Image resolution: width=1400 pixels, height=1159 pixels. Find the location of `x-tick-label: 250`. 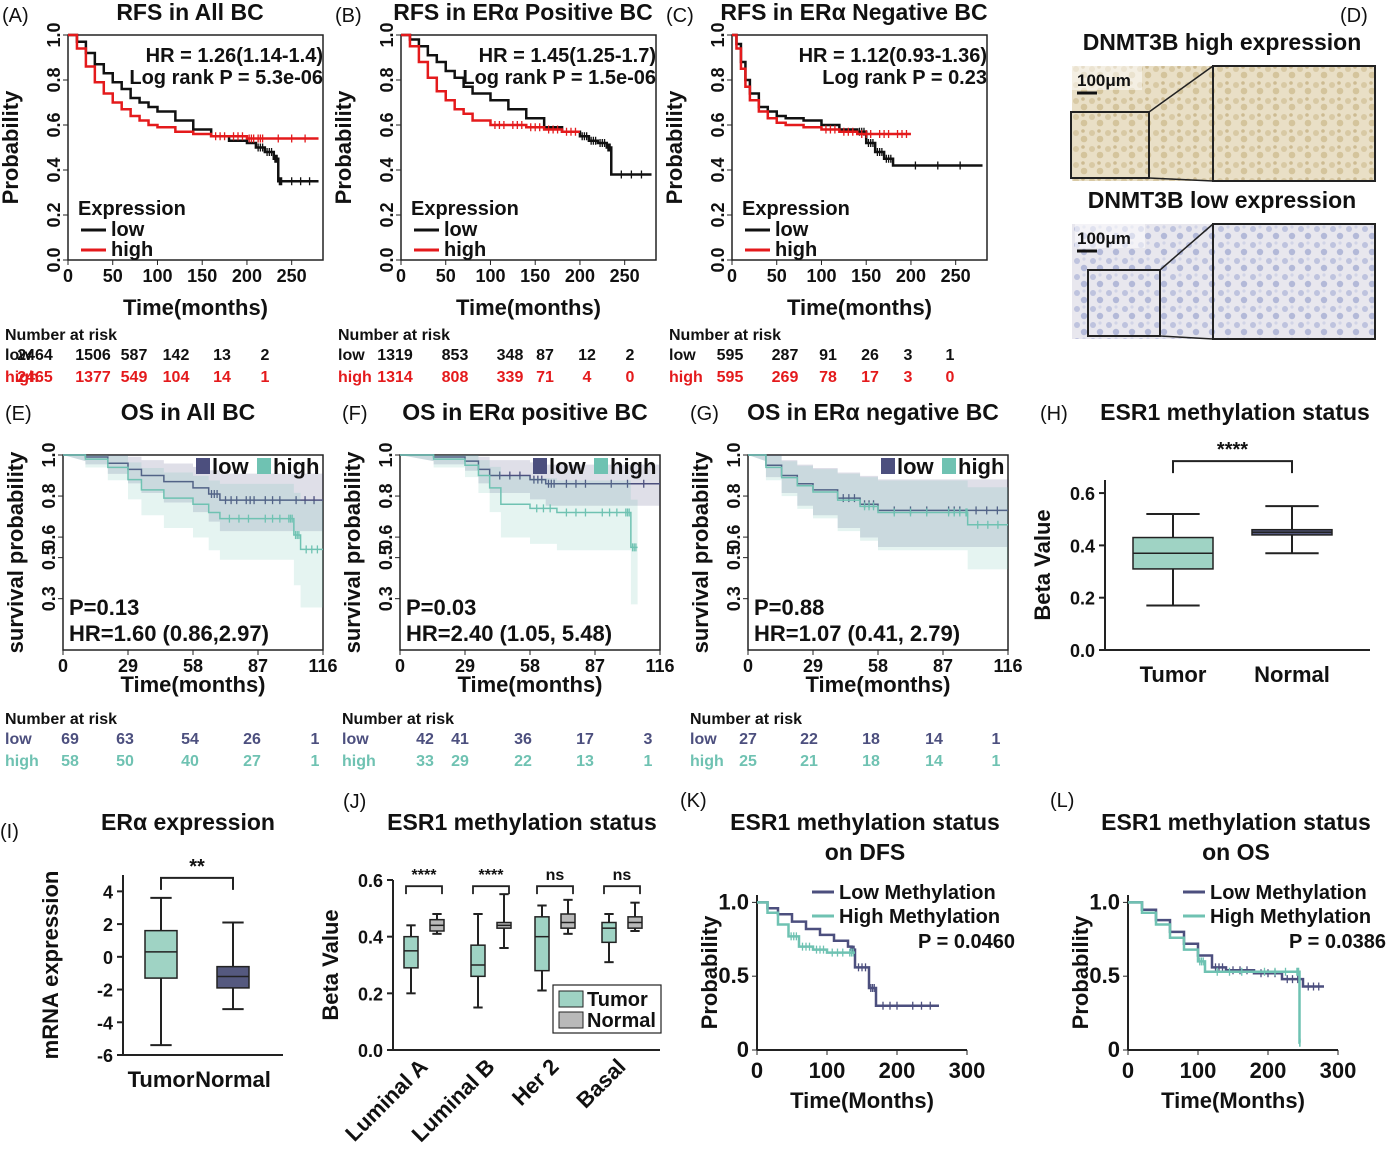

x-tick-label: 250 is located at coordinates (956, 276).